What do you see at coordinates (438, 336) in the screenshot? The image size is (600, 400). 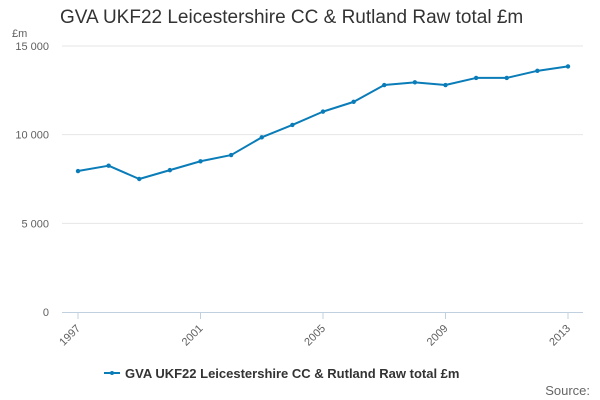 I see `x-tick-label: 2009` at bounding box center [438, 336].